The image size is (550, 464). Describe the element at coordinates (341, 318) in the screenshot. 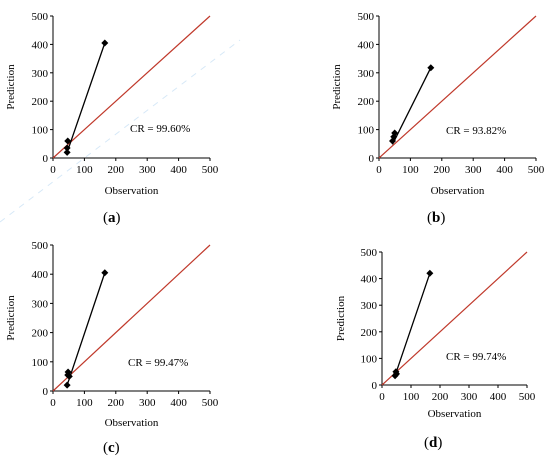

I see `chart-d-y-axis-title: Prediction` at that location.